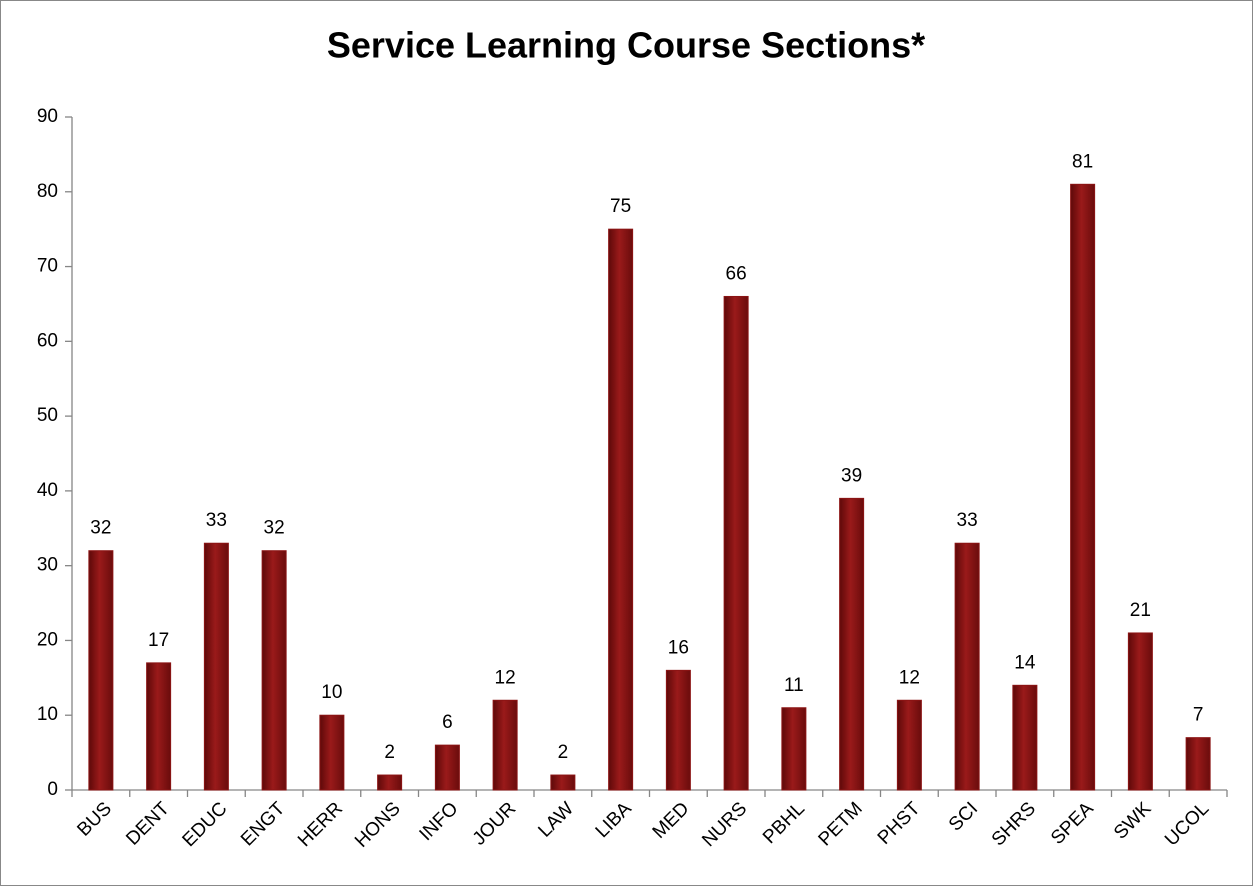 The height and width of the screenshot is (886, 1253). I want to click on y-tick-label: 20, so click(47, 639).